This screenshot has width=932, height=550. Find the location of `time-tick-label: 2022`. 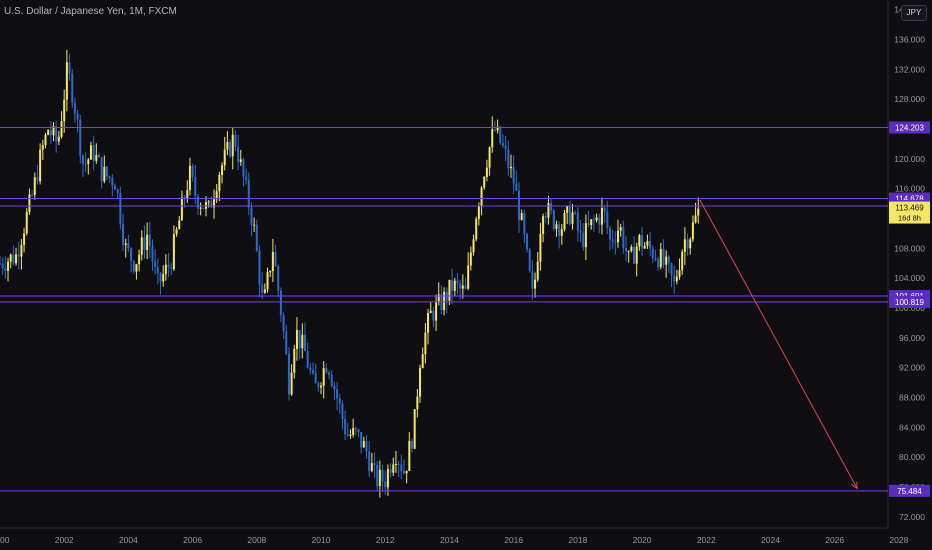

time-tick-label: 2022 is located at coordinates (706, 540).